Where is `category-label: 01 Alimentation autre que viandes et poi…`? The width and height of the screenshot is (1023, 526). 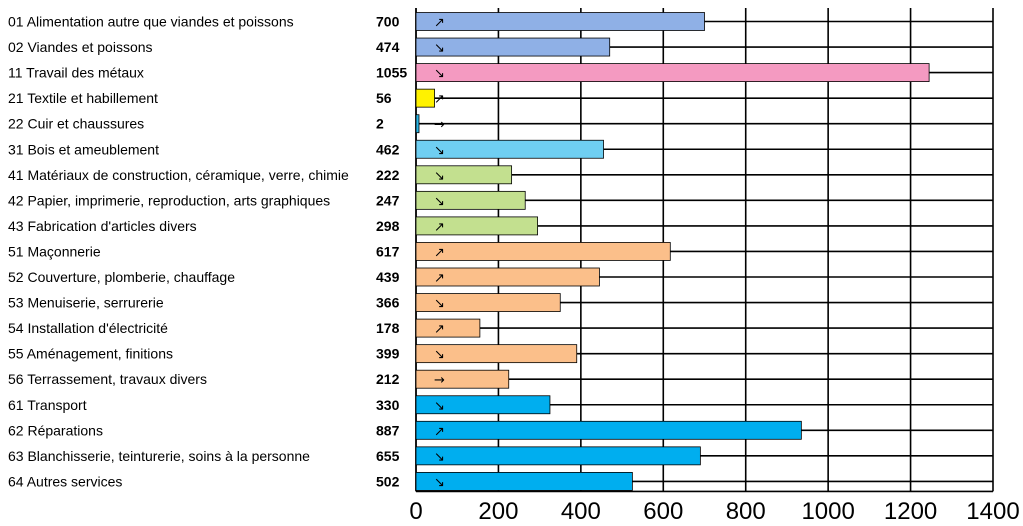
category-label: 01 Alimentation autre que viandes et poi… is located at coordinates (151, 22).